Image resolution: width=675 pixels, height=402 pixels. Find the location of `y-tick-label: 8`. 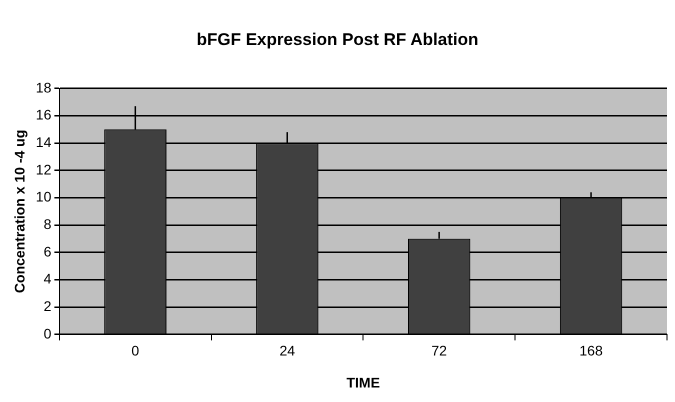

y-tick-label: 8 is located at coordinates (48, 224).